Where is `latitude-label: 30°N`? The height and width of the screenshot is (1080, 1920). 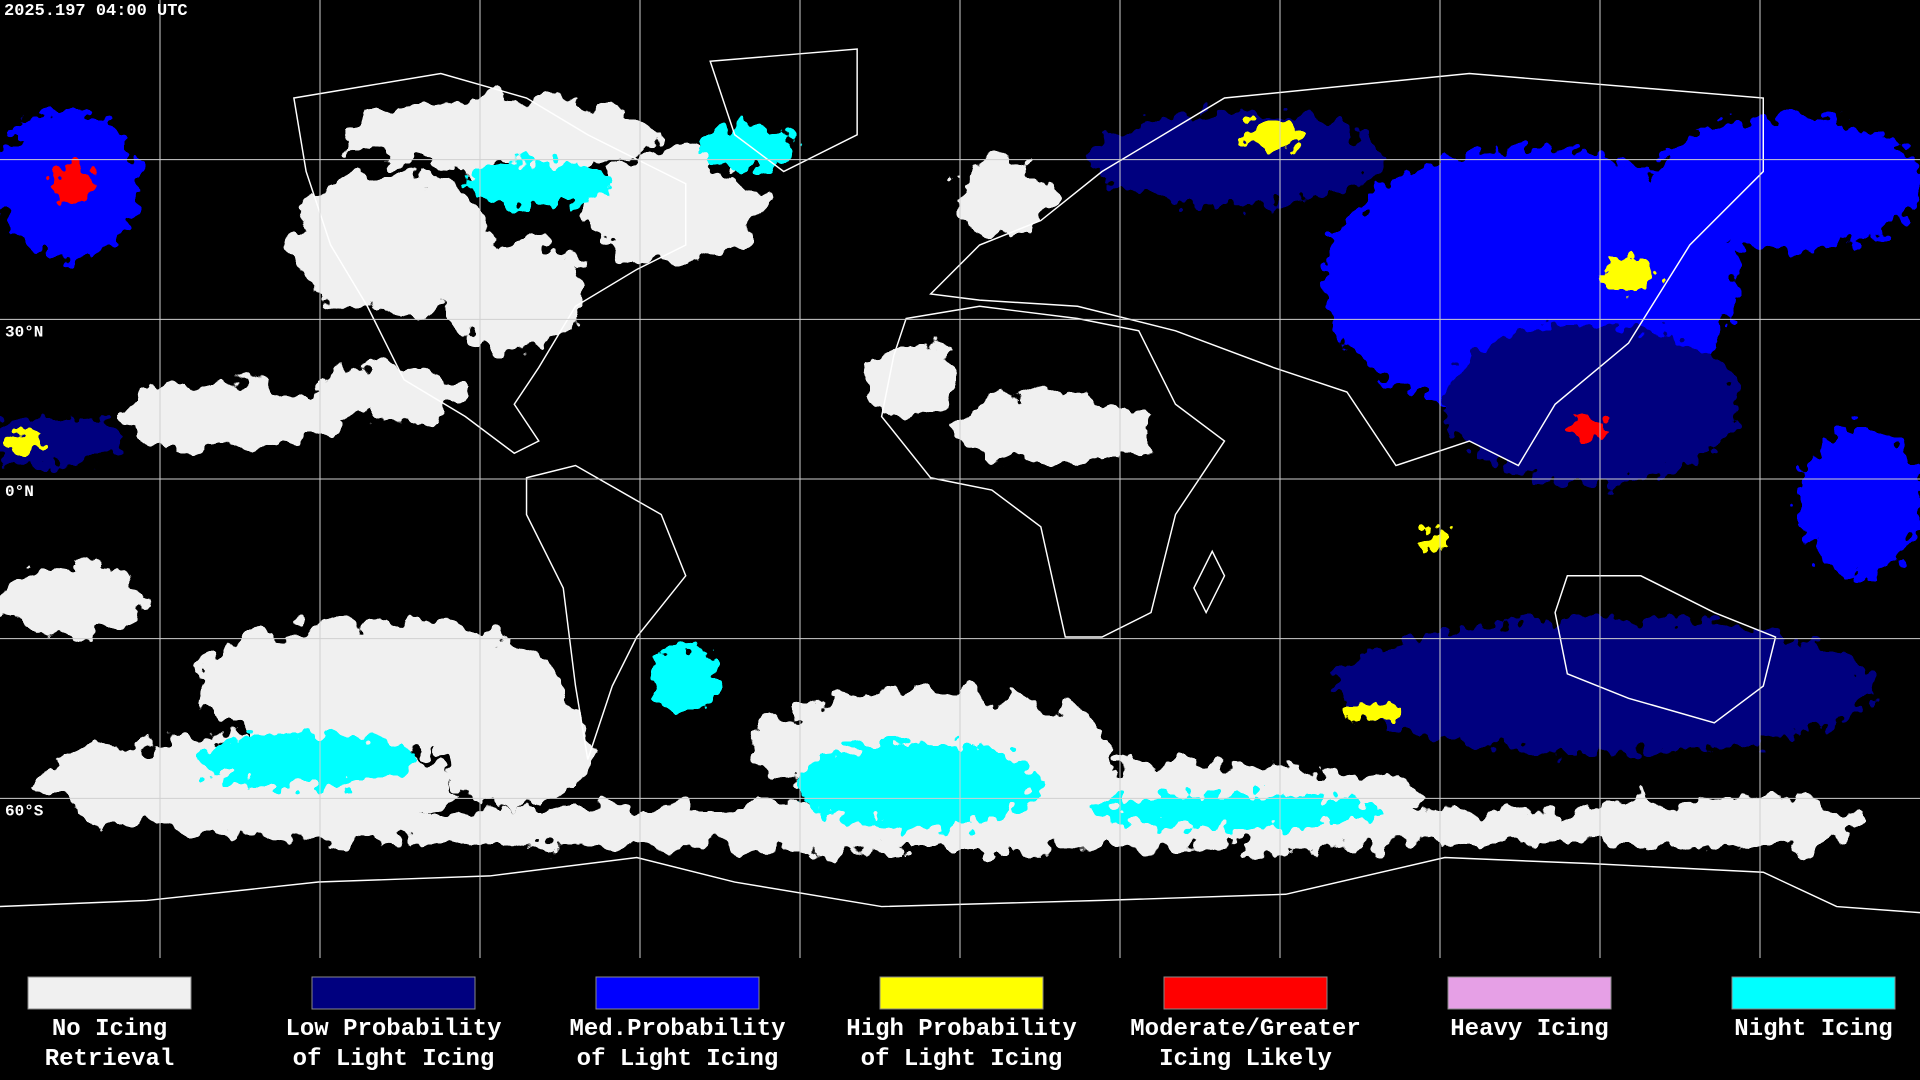
latitude-label: 30°N is located at coordinates (24, 332).